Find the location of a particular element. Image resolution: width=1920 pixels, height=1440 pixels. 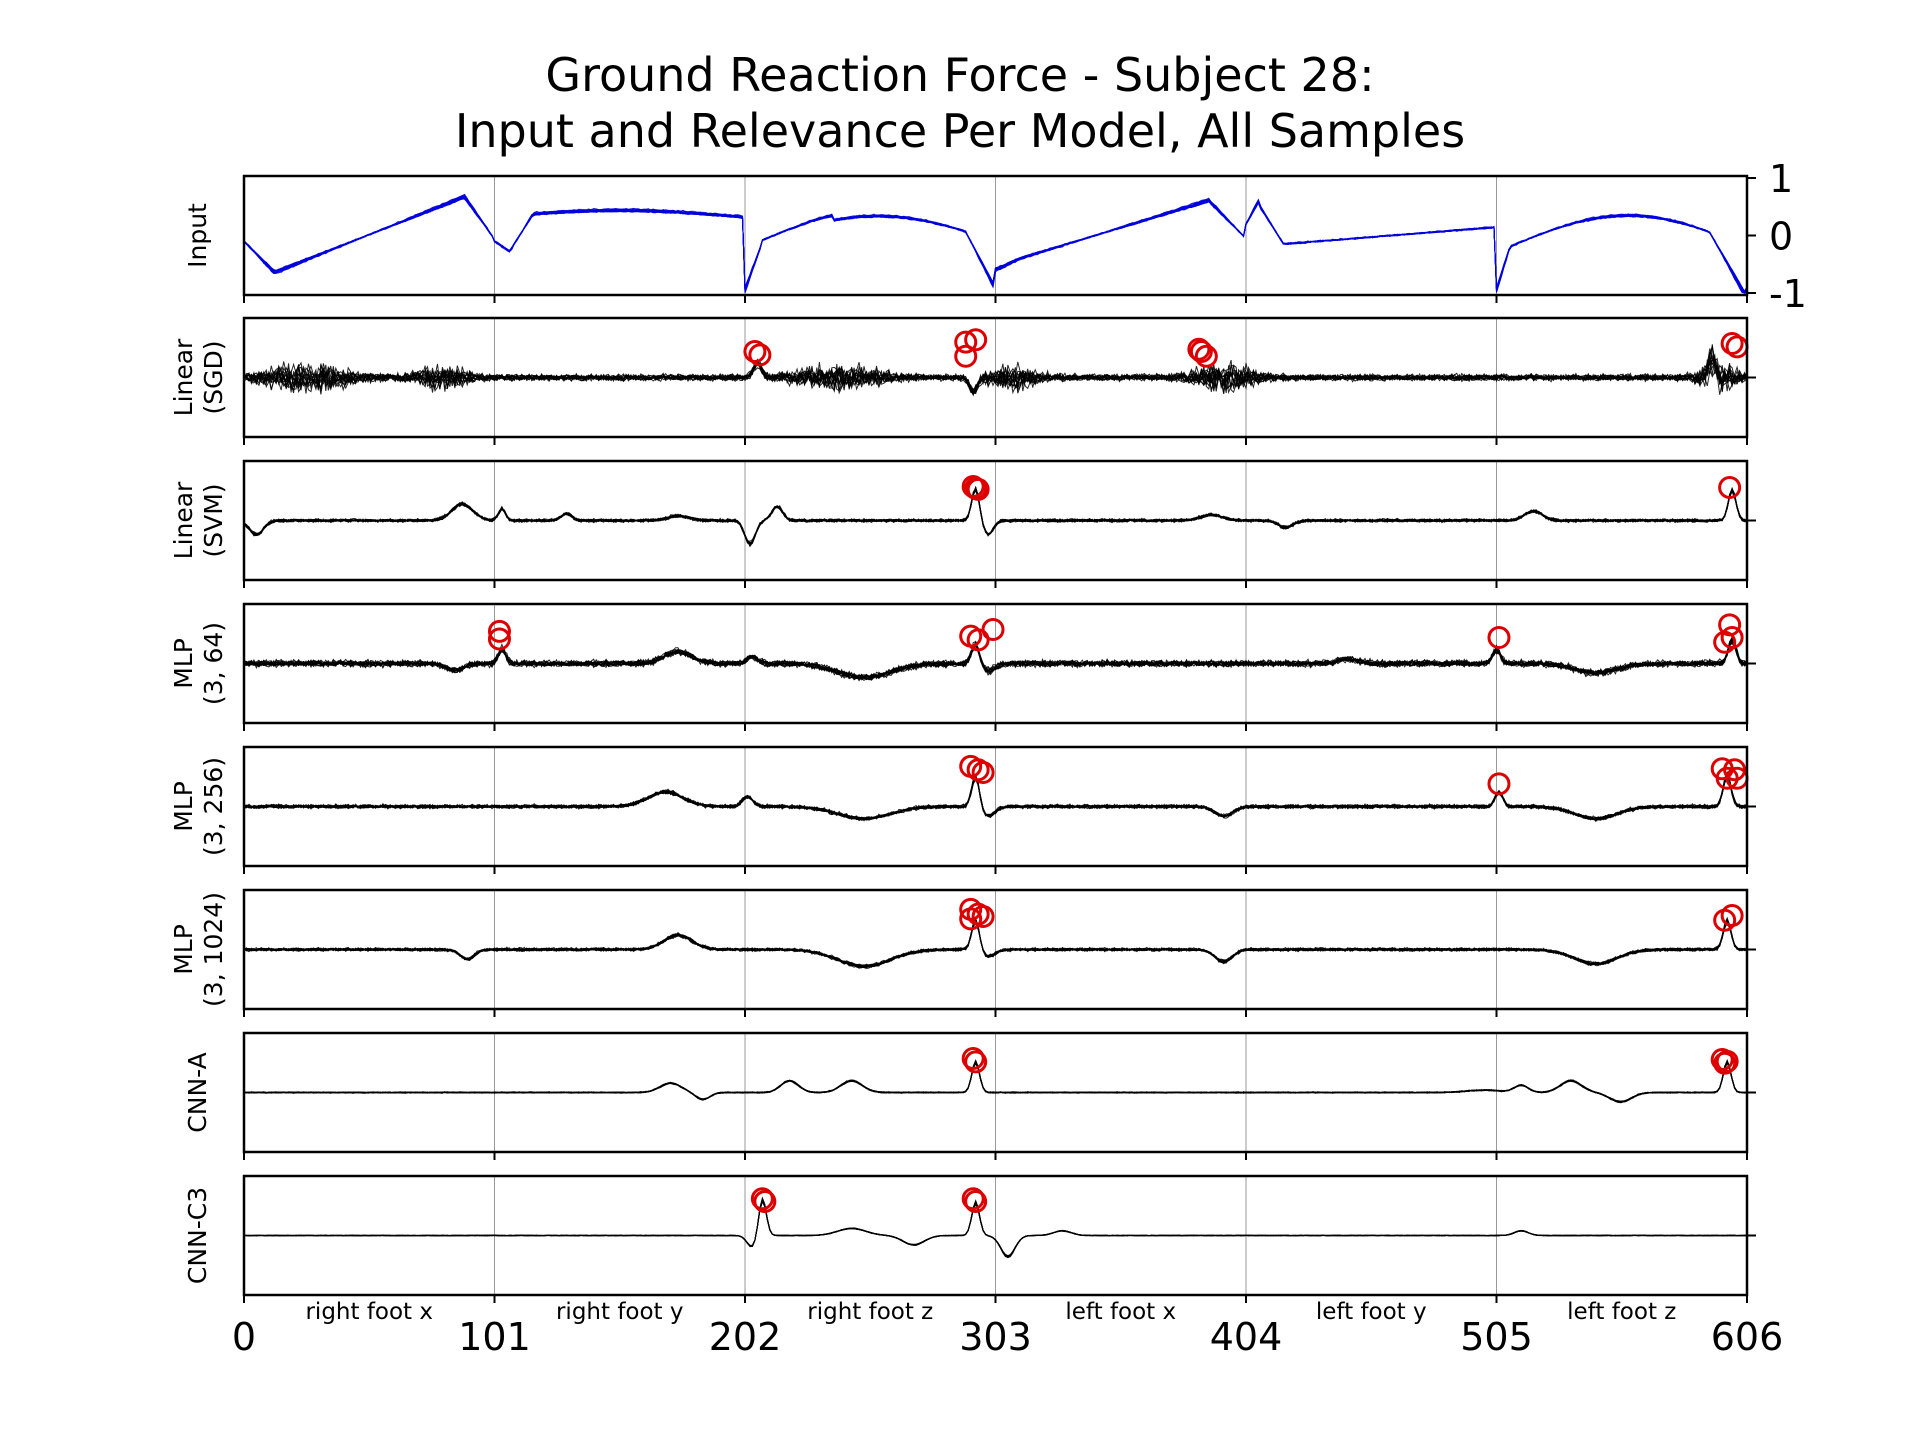

y-tick-label: 1 is located at coordinates (1781, 179).